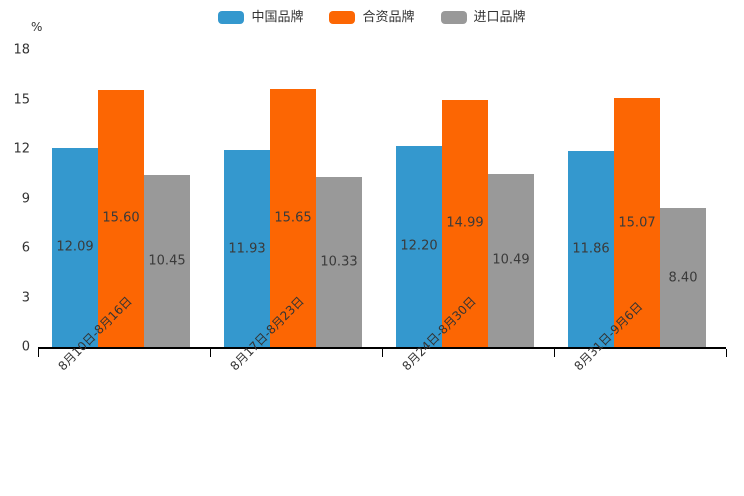 The height and width of the screenshot is (496, 744). What do you see at coordinates (388, 17) in the screenshot?
I see `legend-label-joint-venture-brand: 合资品牌` at bounding box center [388, 17].